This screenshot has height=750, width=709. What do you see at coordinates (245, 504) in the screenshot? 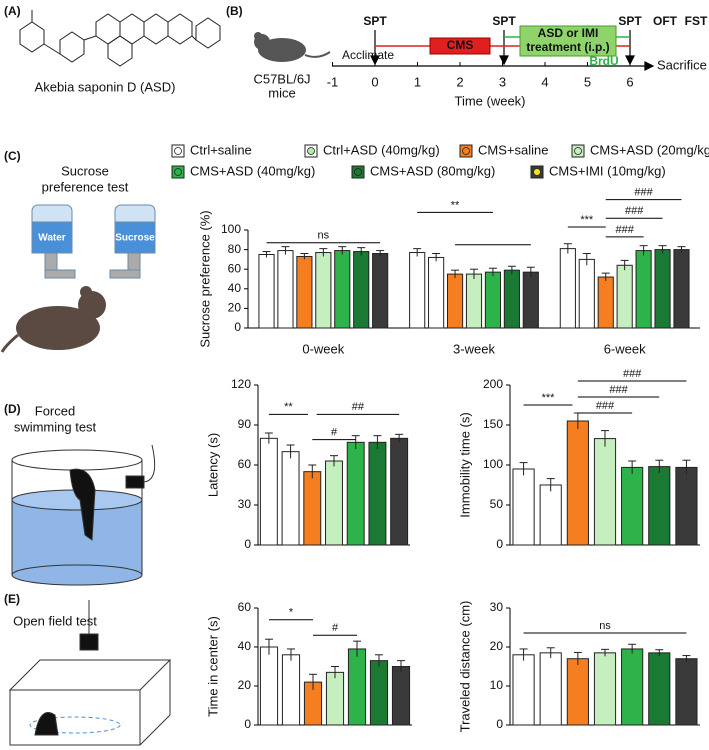
I see `y-tick-label: 30` at bounding box center [245, 504].